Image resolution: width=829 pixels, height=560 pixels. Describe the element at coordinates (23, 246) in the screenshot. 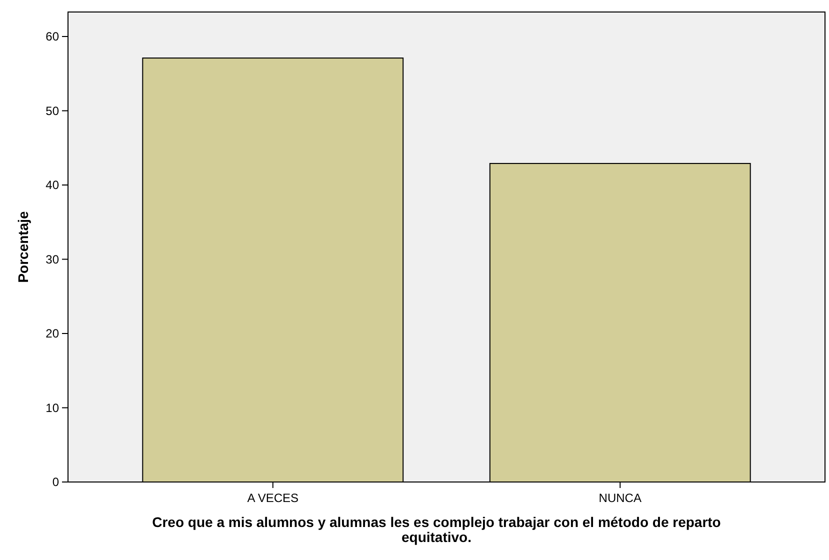

I see `y-axis-title: Porcentaje` at that location.